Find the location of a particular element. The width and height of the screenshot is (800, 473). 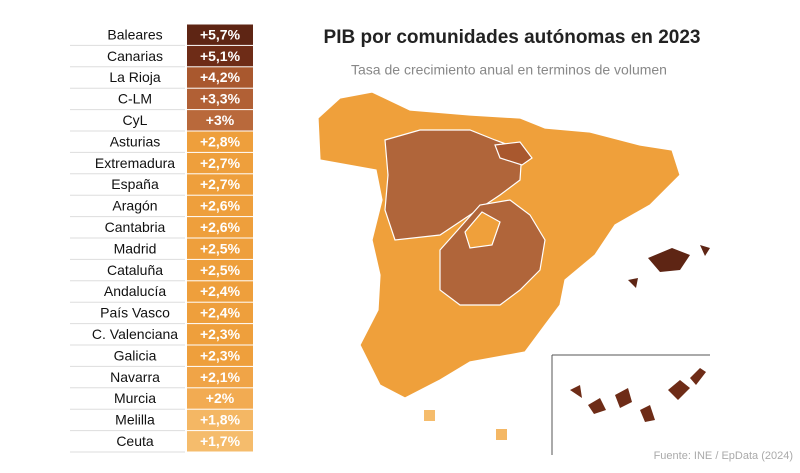

region-label: Galicia is located at coordinates (135, 355).